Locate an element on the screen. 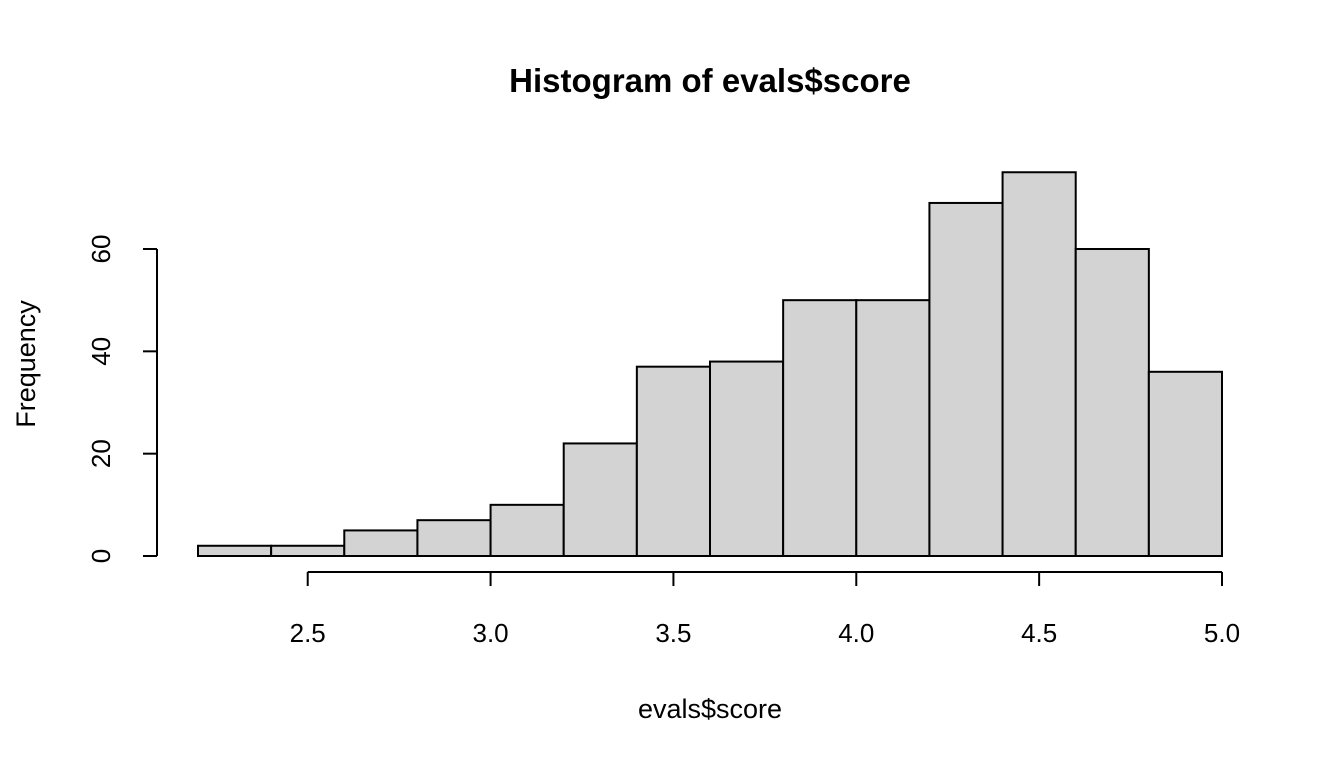 The height and width of the screenshot is (768, 1344). x-tick-label-2: 3.5 is located at coordinates (673, 633).